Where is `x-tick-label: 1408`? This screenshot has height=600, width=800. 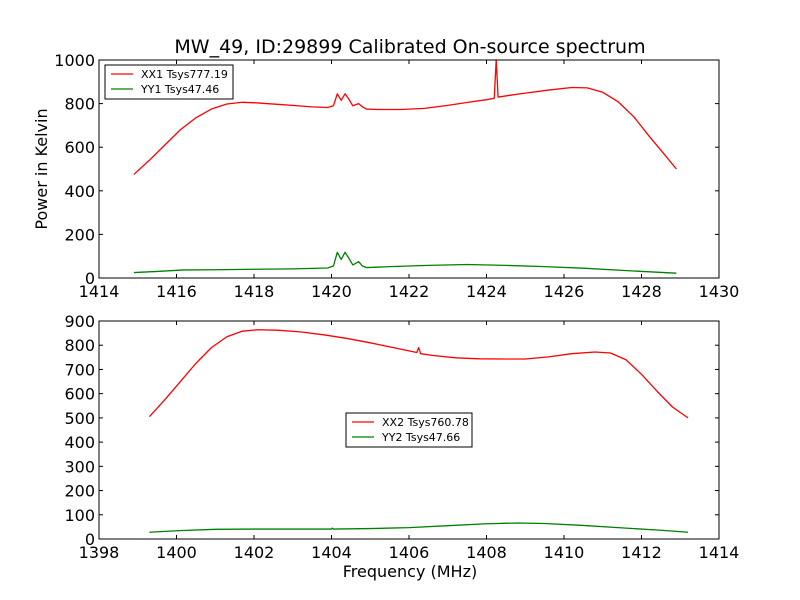 x-tick-label: 1408 is located at coordinates (486, 552).